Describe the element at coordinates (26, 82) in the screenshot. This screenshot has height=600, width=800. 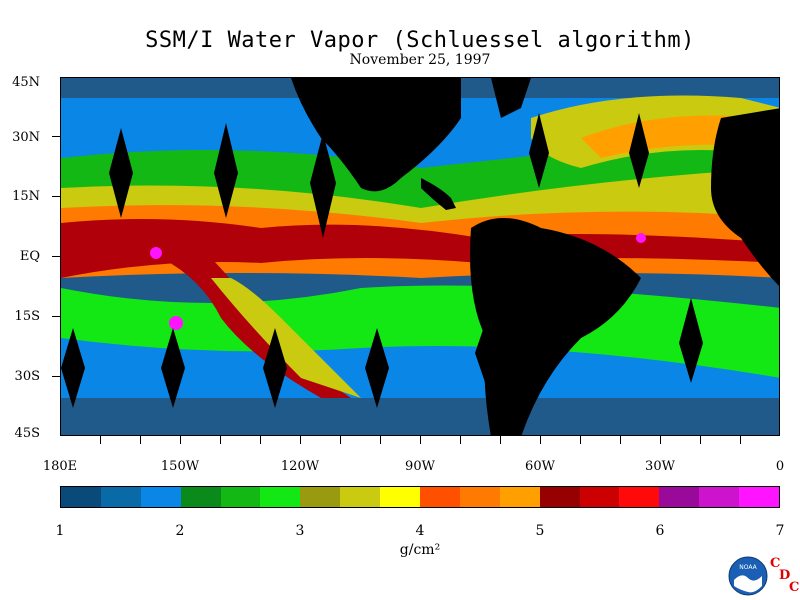
I see `y-tick-label: 45N` at that location.